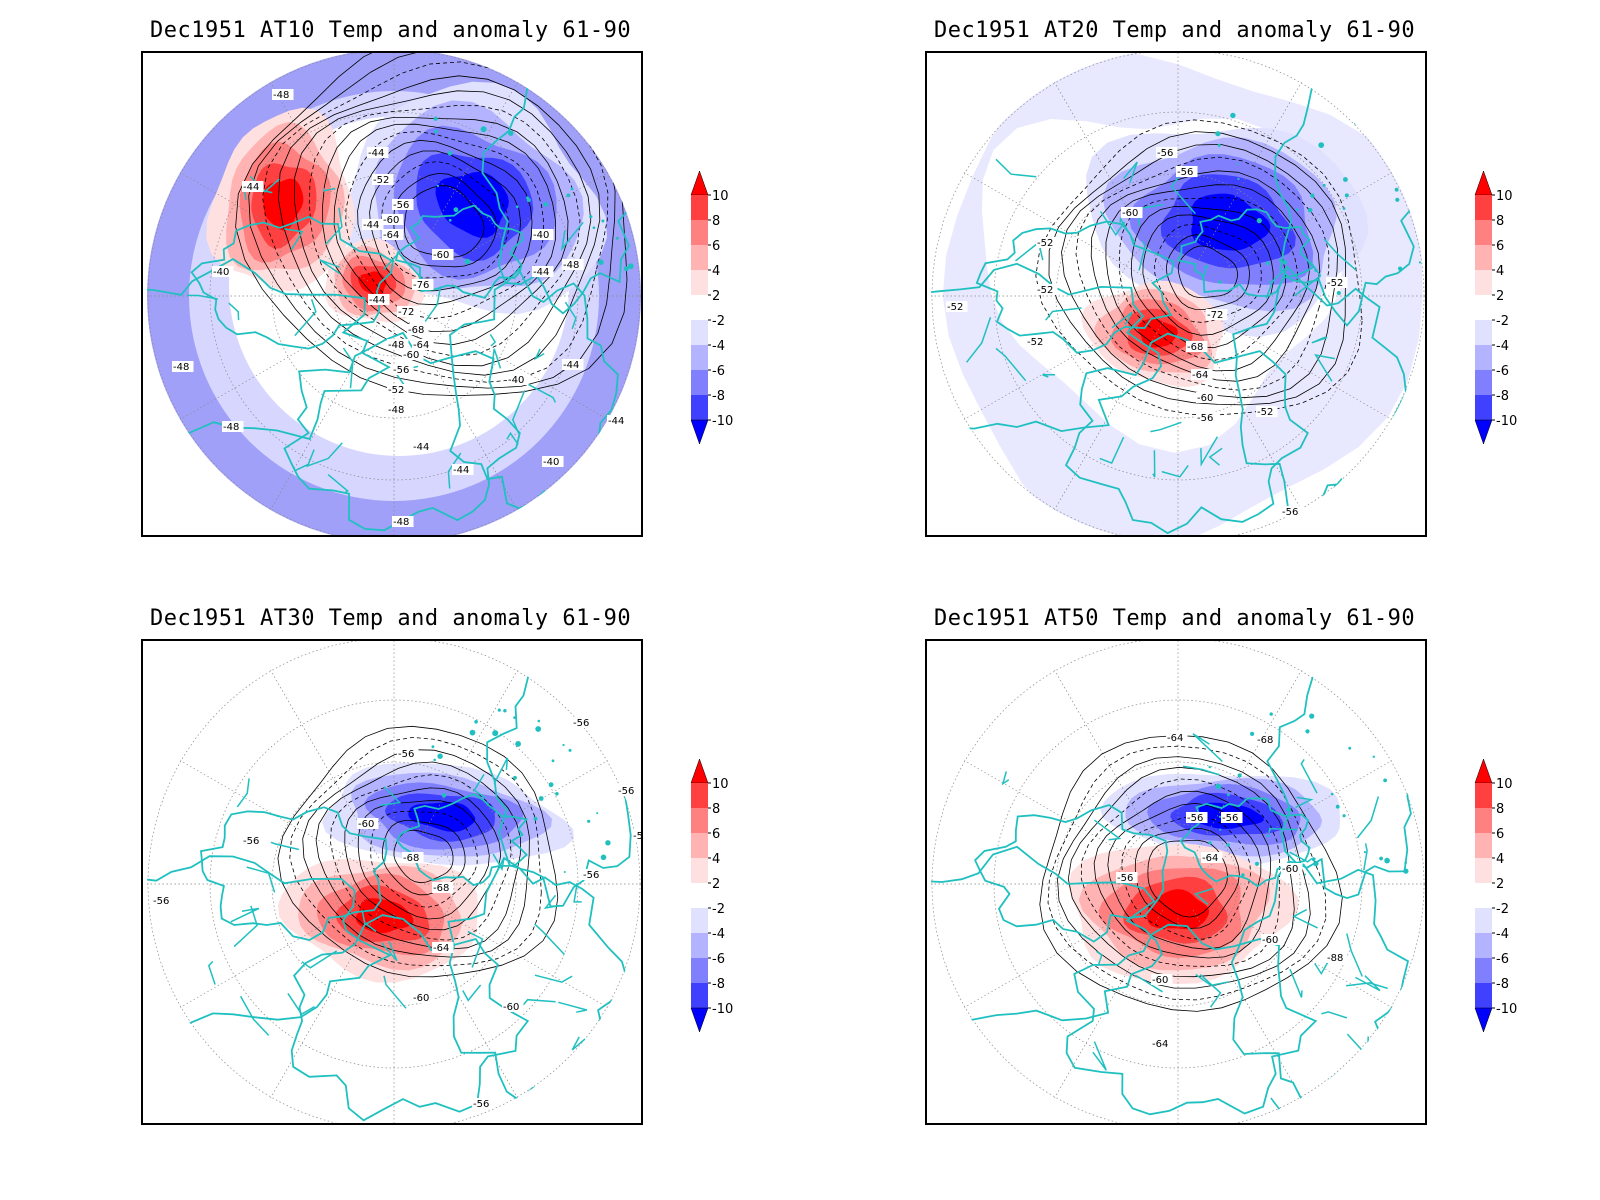 The height and width of the screenshot is (1200, 1600). What do you see at coordinates (1500, 246) in the screenshot?
I see `colorbar-tick-label: 6` at bounding box center [1500, 246].